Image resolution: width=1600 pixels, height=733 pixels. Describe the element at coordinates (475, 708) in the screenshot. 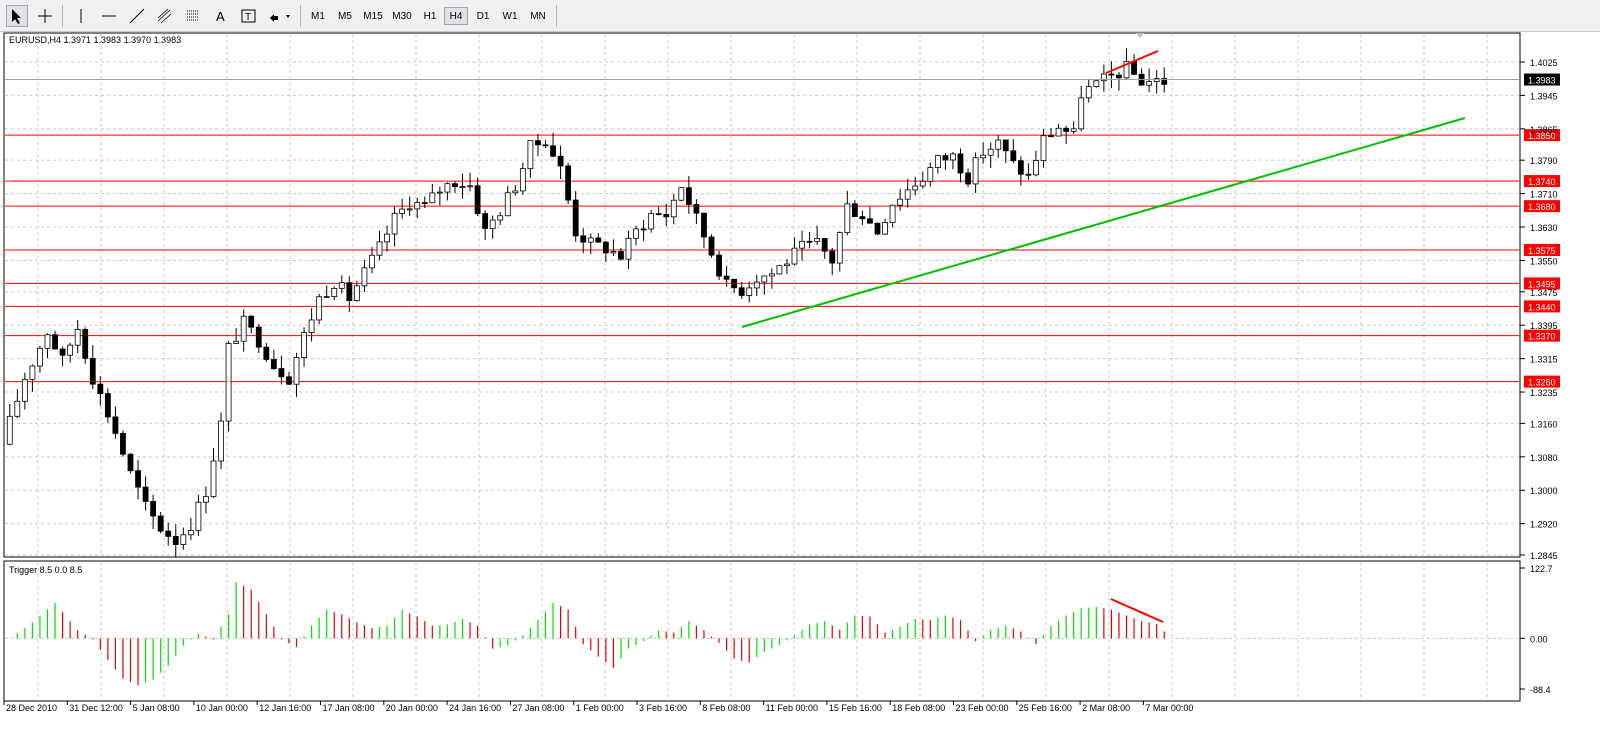

I see `time-tick-label: 24 Jan 16:00` at that location.